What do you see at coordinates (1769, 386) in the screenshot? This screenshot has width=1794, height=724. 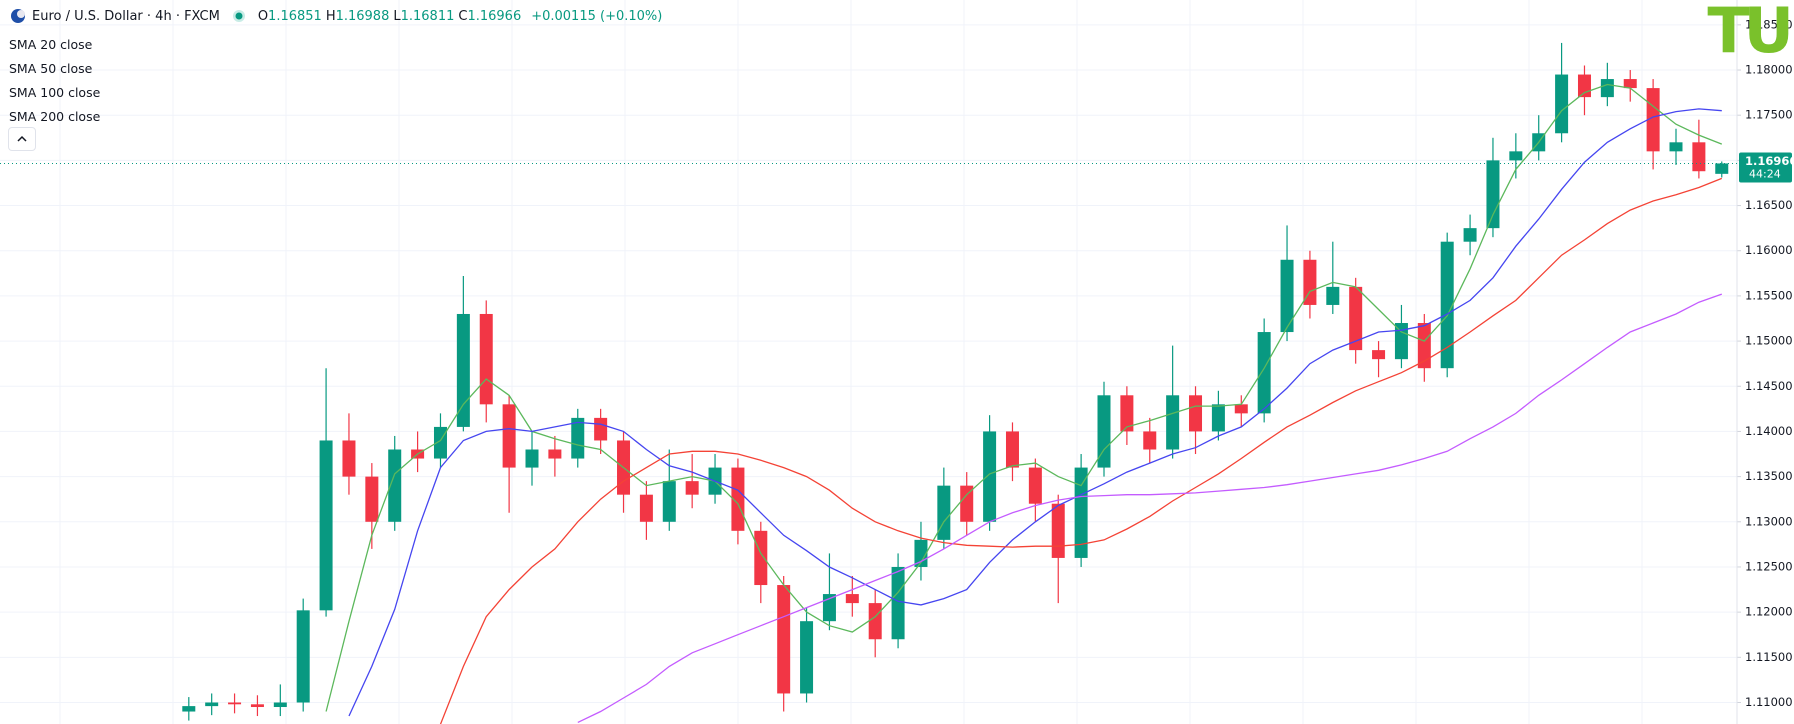 I see `y-tick-label: 1.14500` at bounding box center [1769, 386].